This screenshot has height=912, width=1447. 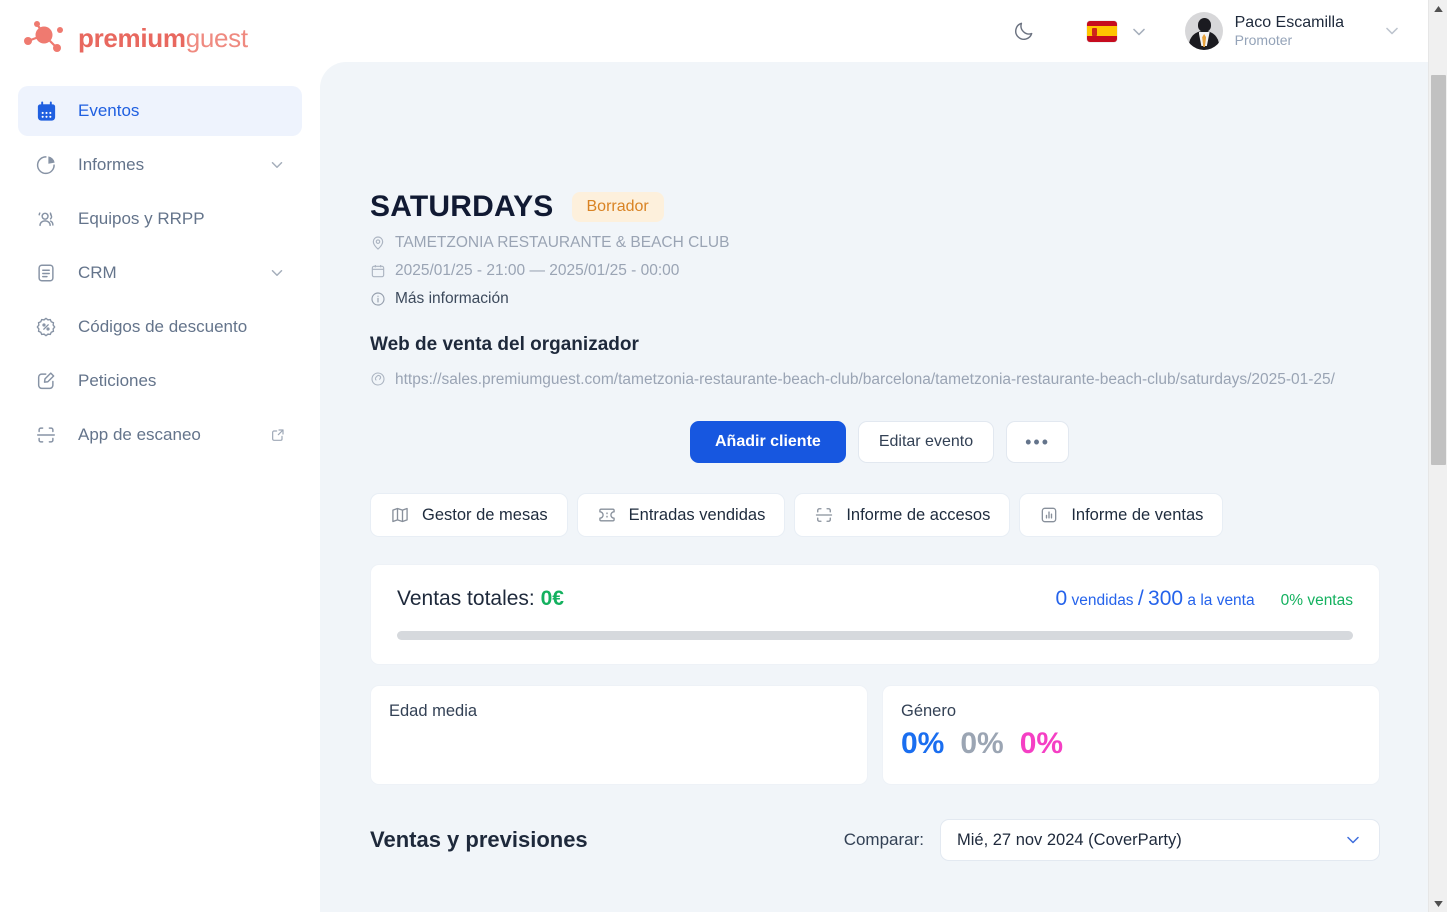 I want to click on ticket-icon, so click(x=607, y=515).